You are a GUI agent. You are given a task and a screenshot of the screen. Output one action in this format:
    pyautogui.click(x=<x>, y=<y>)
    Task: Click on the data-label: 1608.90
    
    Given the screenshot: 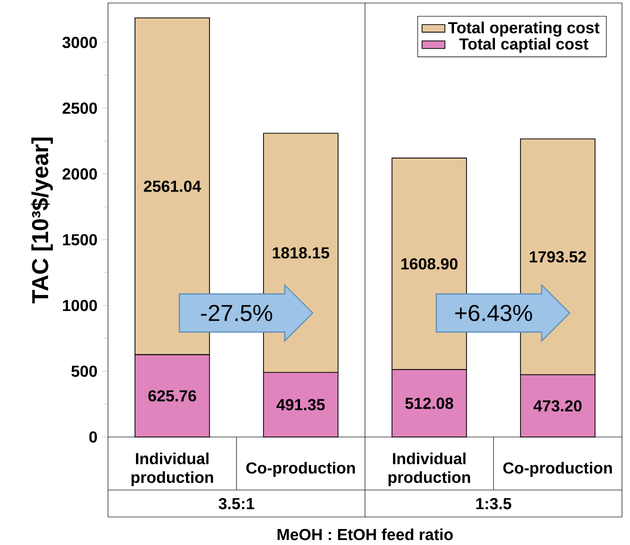 What is the action you would take?
    pyautogui.click(x=429, y=264)
    